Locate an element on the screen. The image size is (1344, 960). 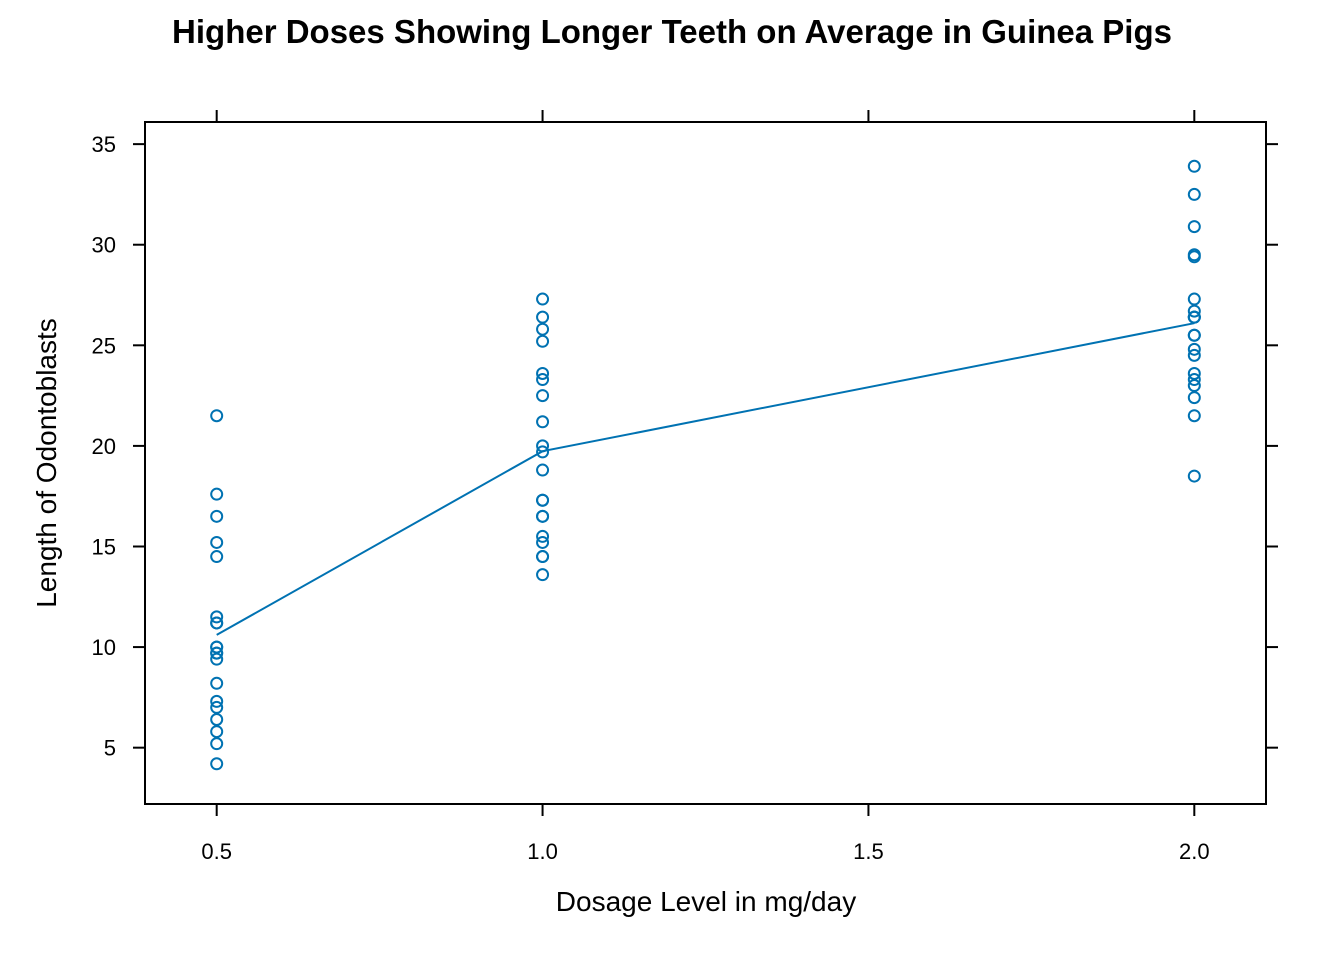
x-tick-label: 1.5 is located at coordinates (868, 851).